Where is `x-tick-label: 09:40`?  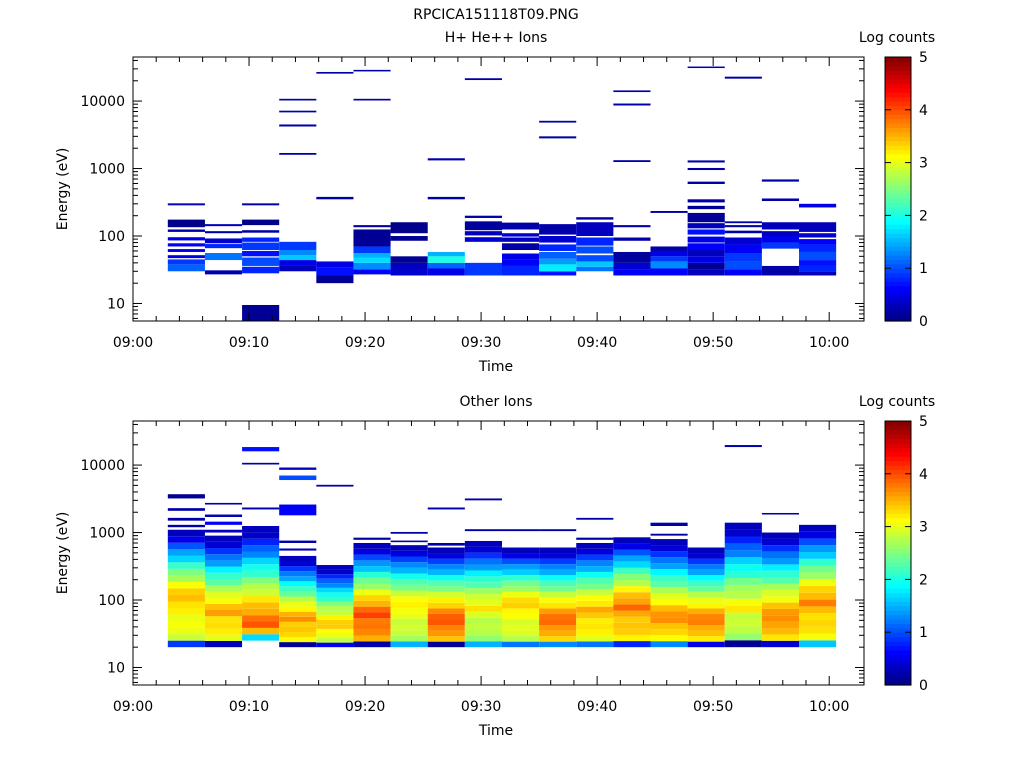 x-tick-label: 09:40 is located at coordinates (597, 343).